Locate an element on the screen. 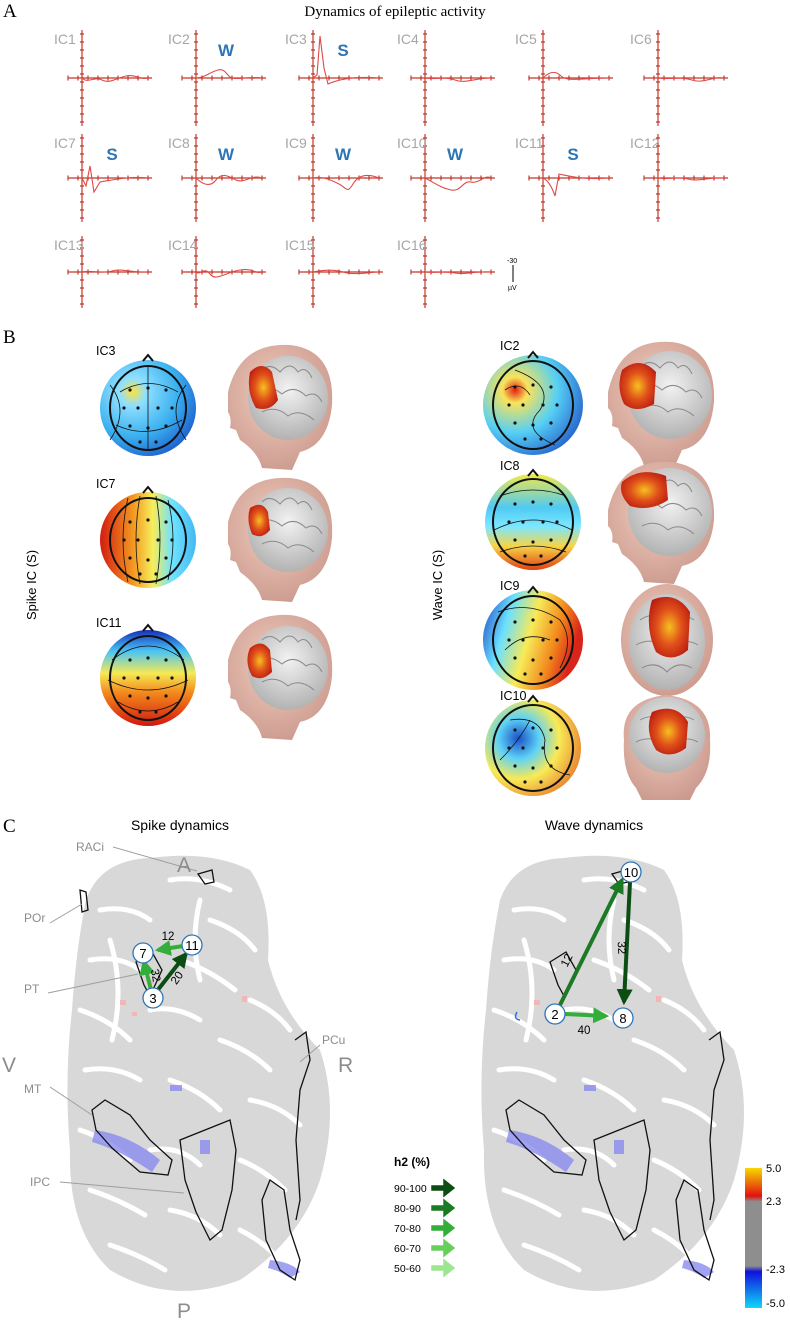 The width and height of the screenshot is (790, 1321). ic-plot-ic13: IC13 is located at coordinates (103, 272).